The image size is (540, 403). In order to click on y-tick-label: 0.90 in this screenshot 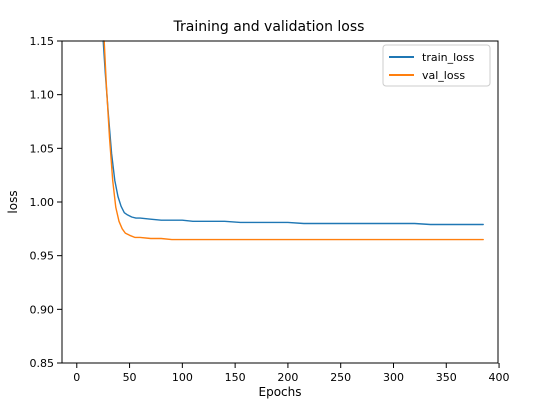, I will do `click(42, 309)`.